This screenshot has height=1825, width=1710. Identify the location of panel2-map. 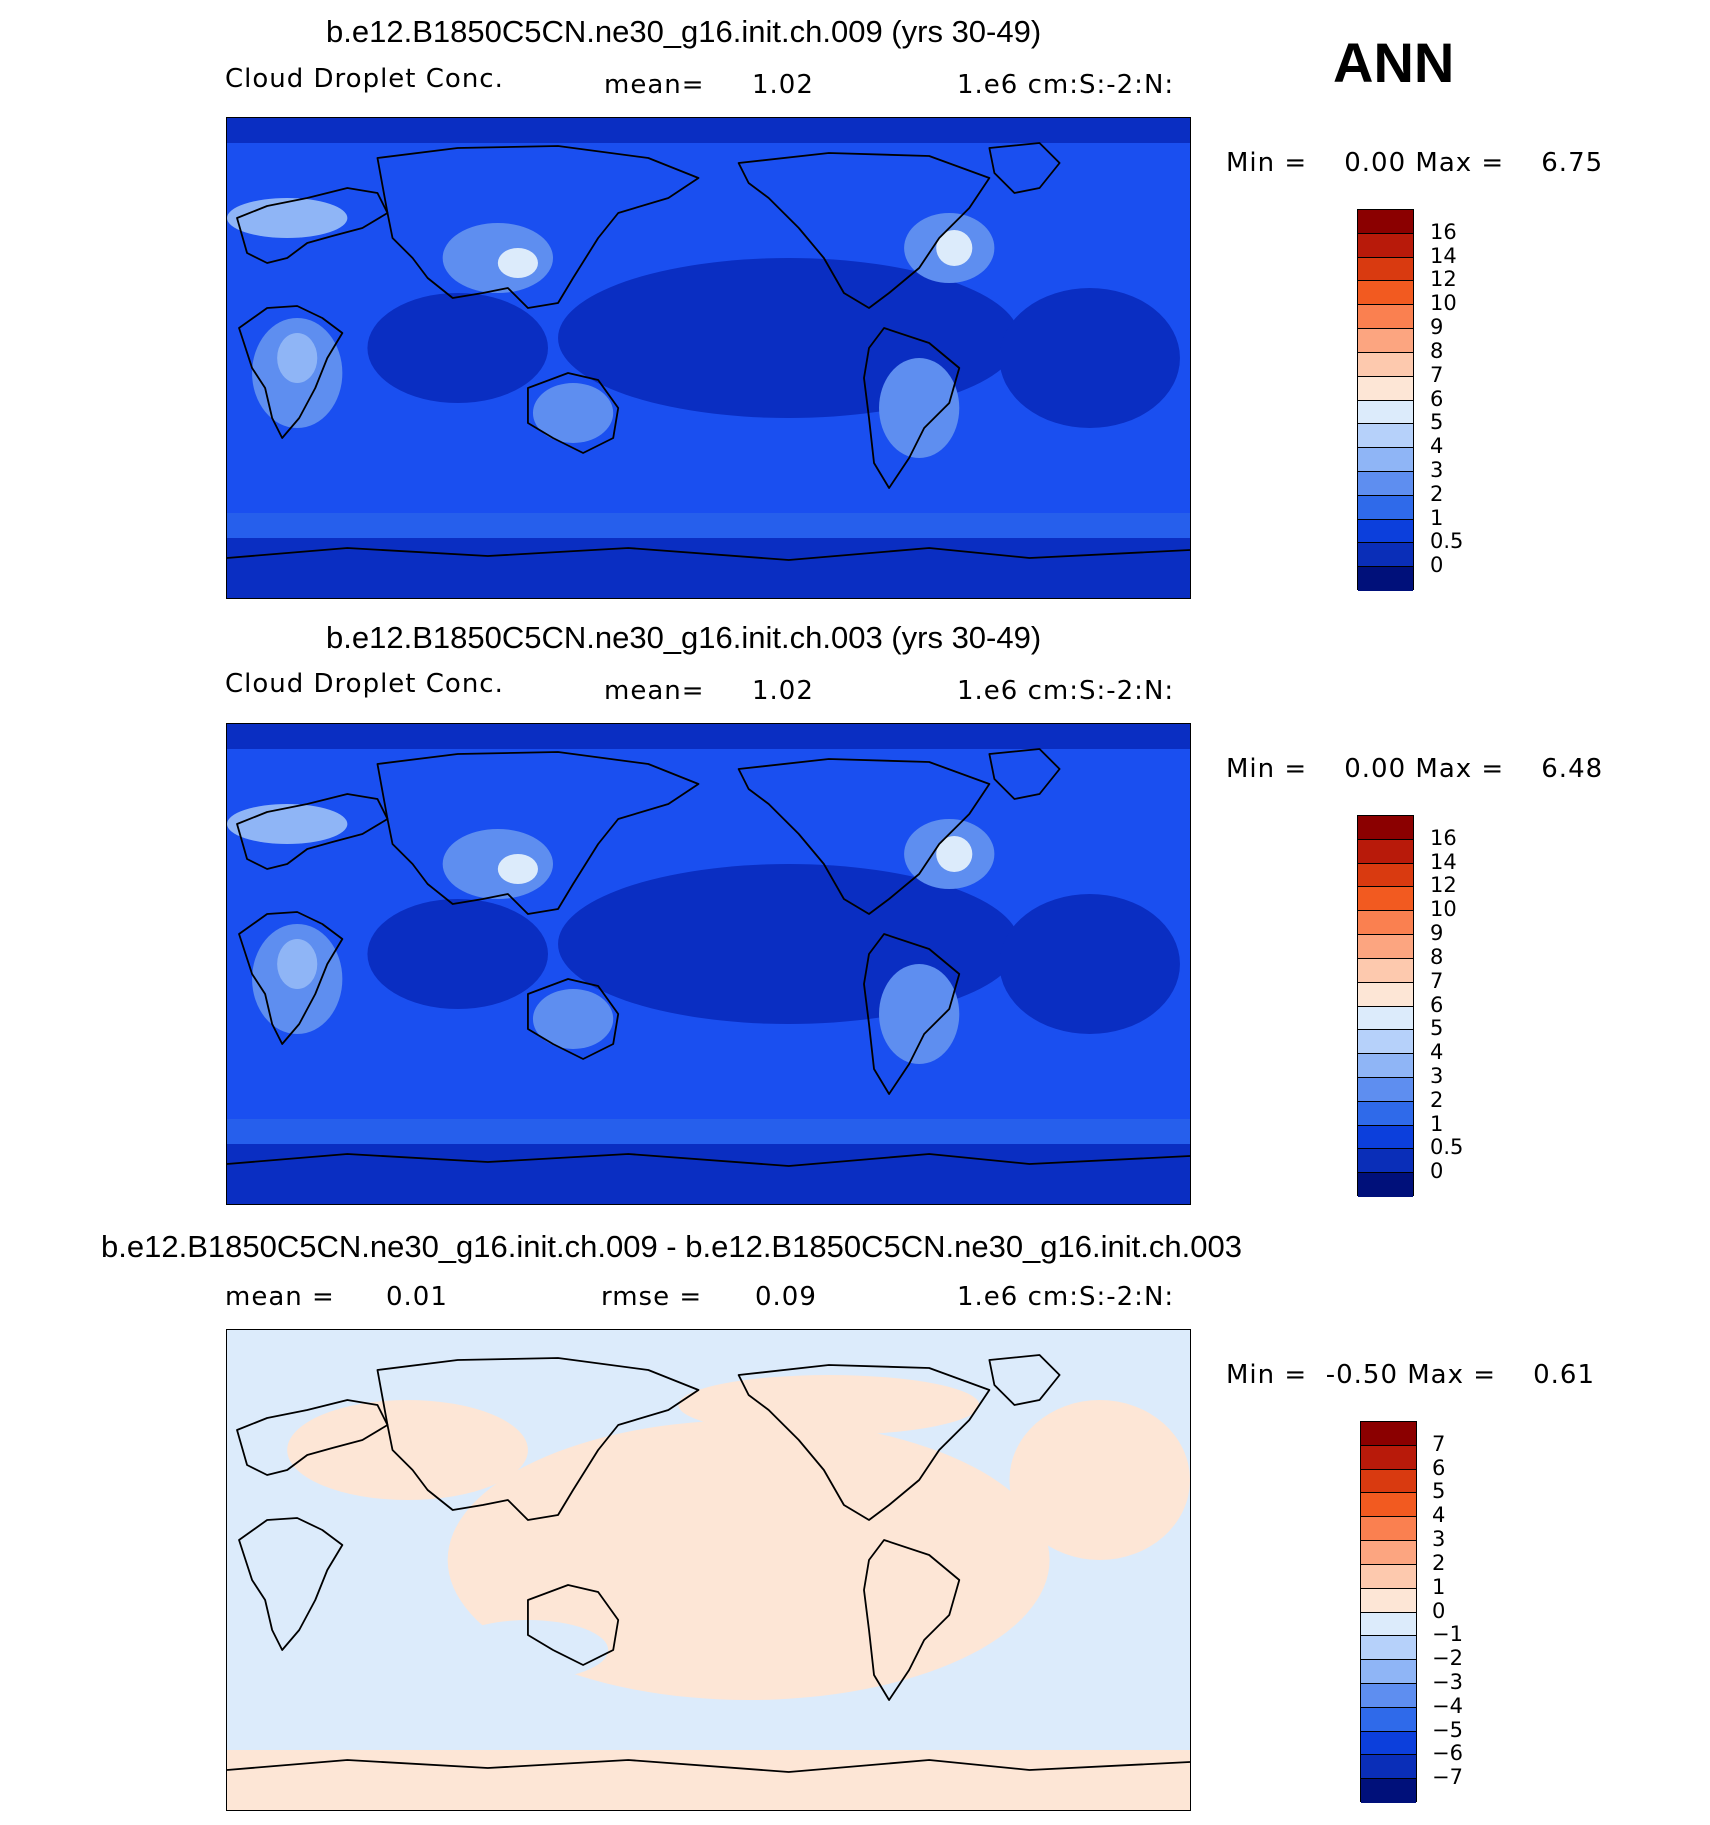
(708, 964).